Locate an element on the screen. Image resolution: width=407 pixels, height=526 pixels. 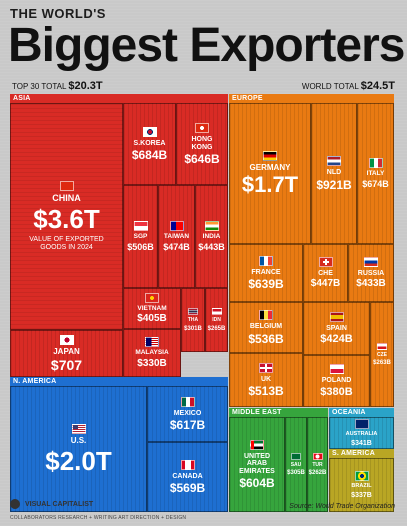
tile-name: GERMANY is located at coordinates (270, 167).